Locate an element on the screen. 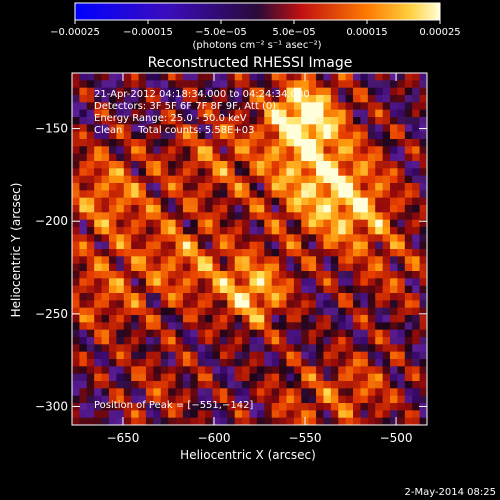 Image resolution: width=500 pixels, height=500 pixels. colorbar-tick-label: −0.00025 is located at coordinates (75, 32).